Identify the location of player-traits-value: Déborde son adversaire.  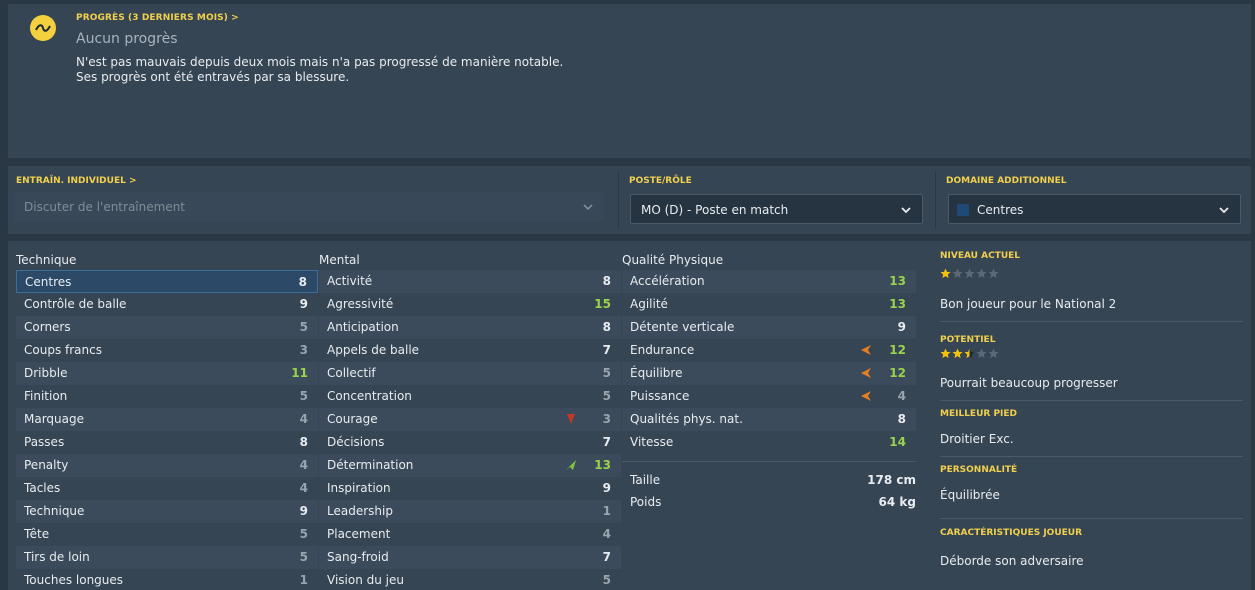
(1012, 561).